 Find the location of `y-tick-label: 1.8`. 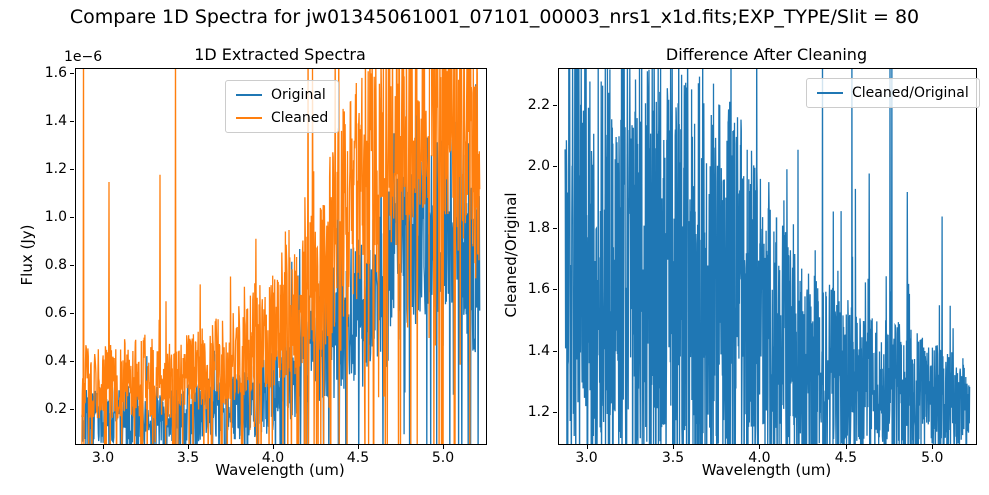

y-tick-label: 1.8 is located at coordinates (538, 227).